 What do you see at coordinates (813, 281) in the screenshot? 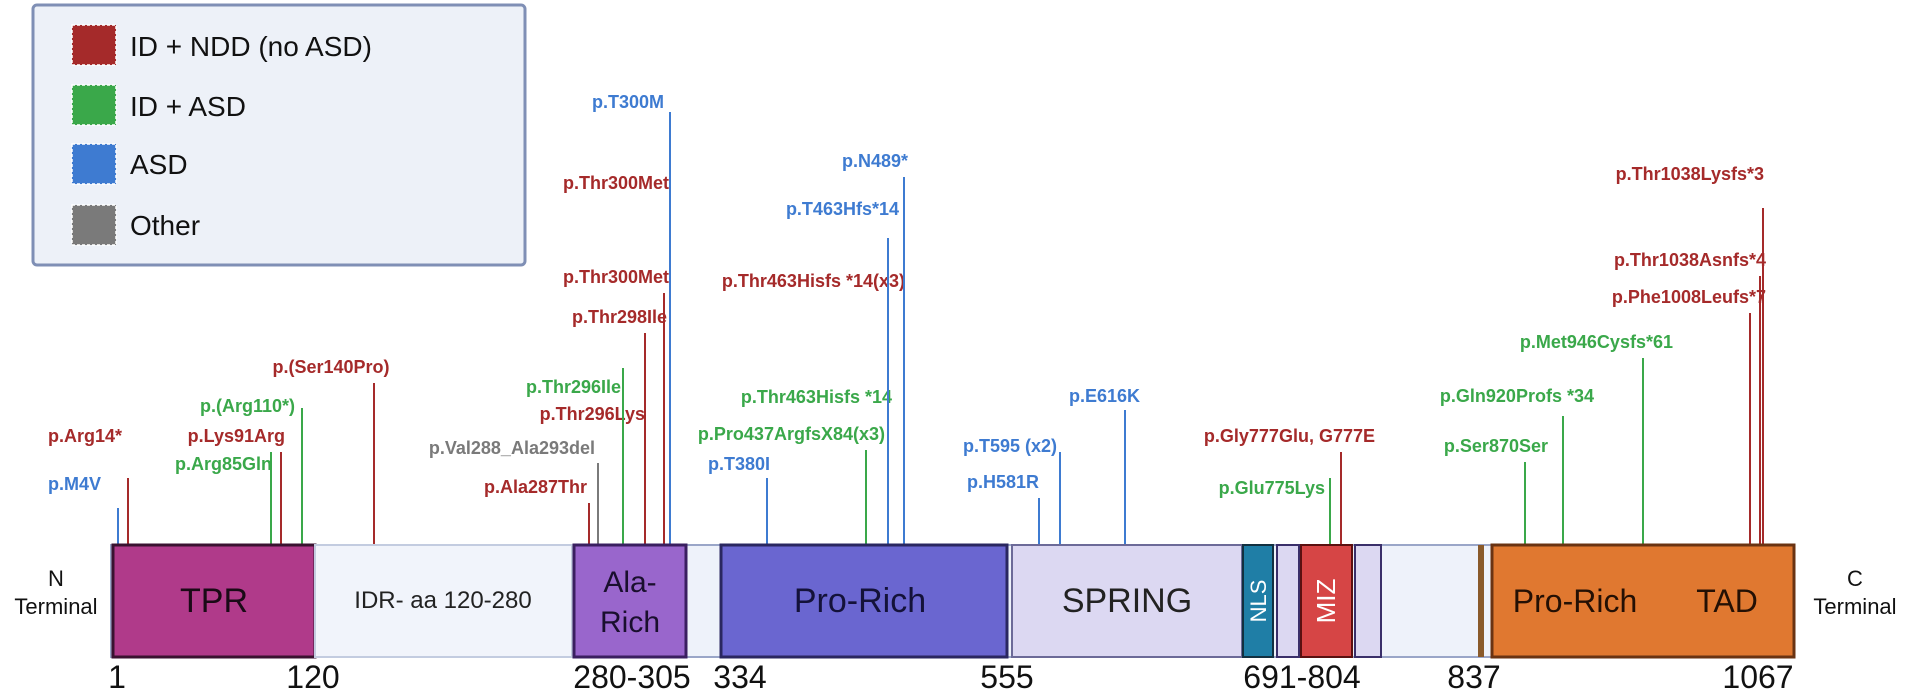
I see `variant-label: p.Thr463Hisfs *14(x3)` at bounding box center [813, 281].